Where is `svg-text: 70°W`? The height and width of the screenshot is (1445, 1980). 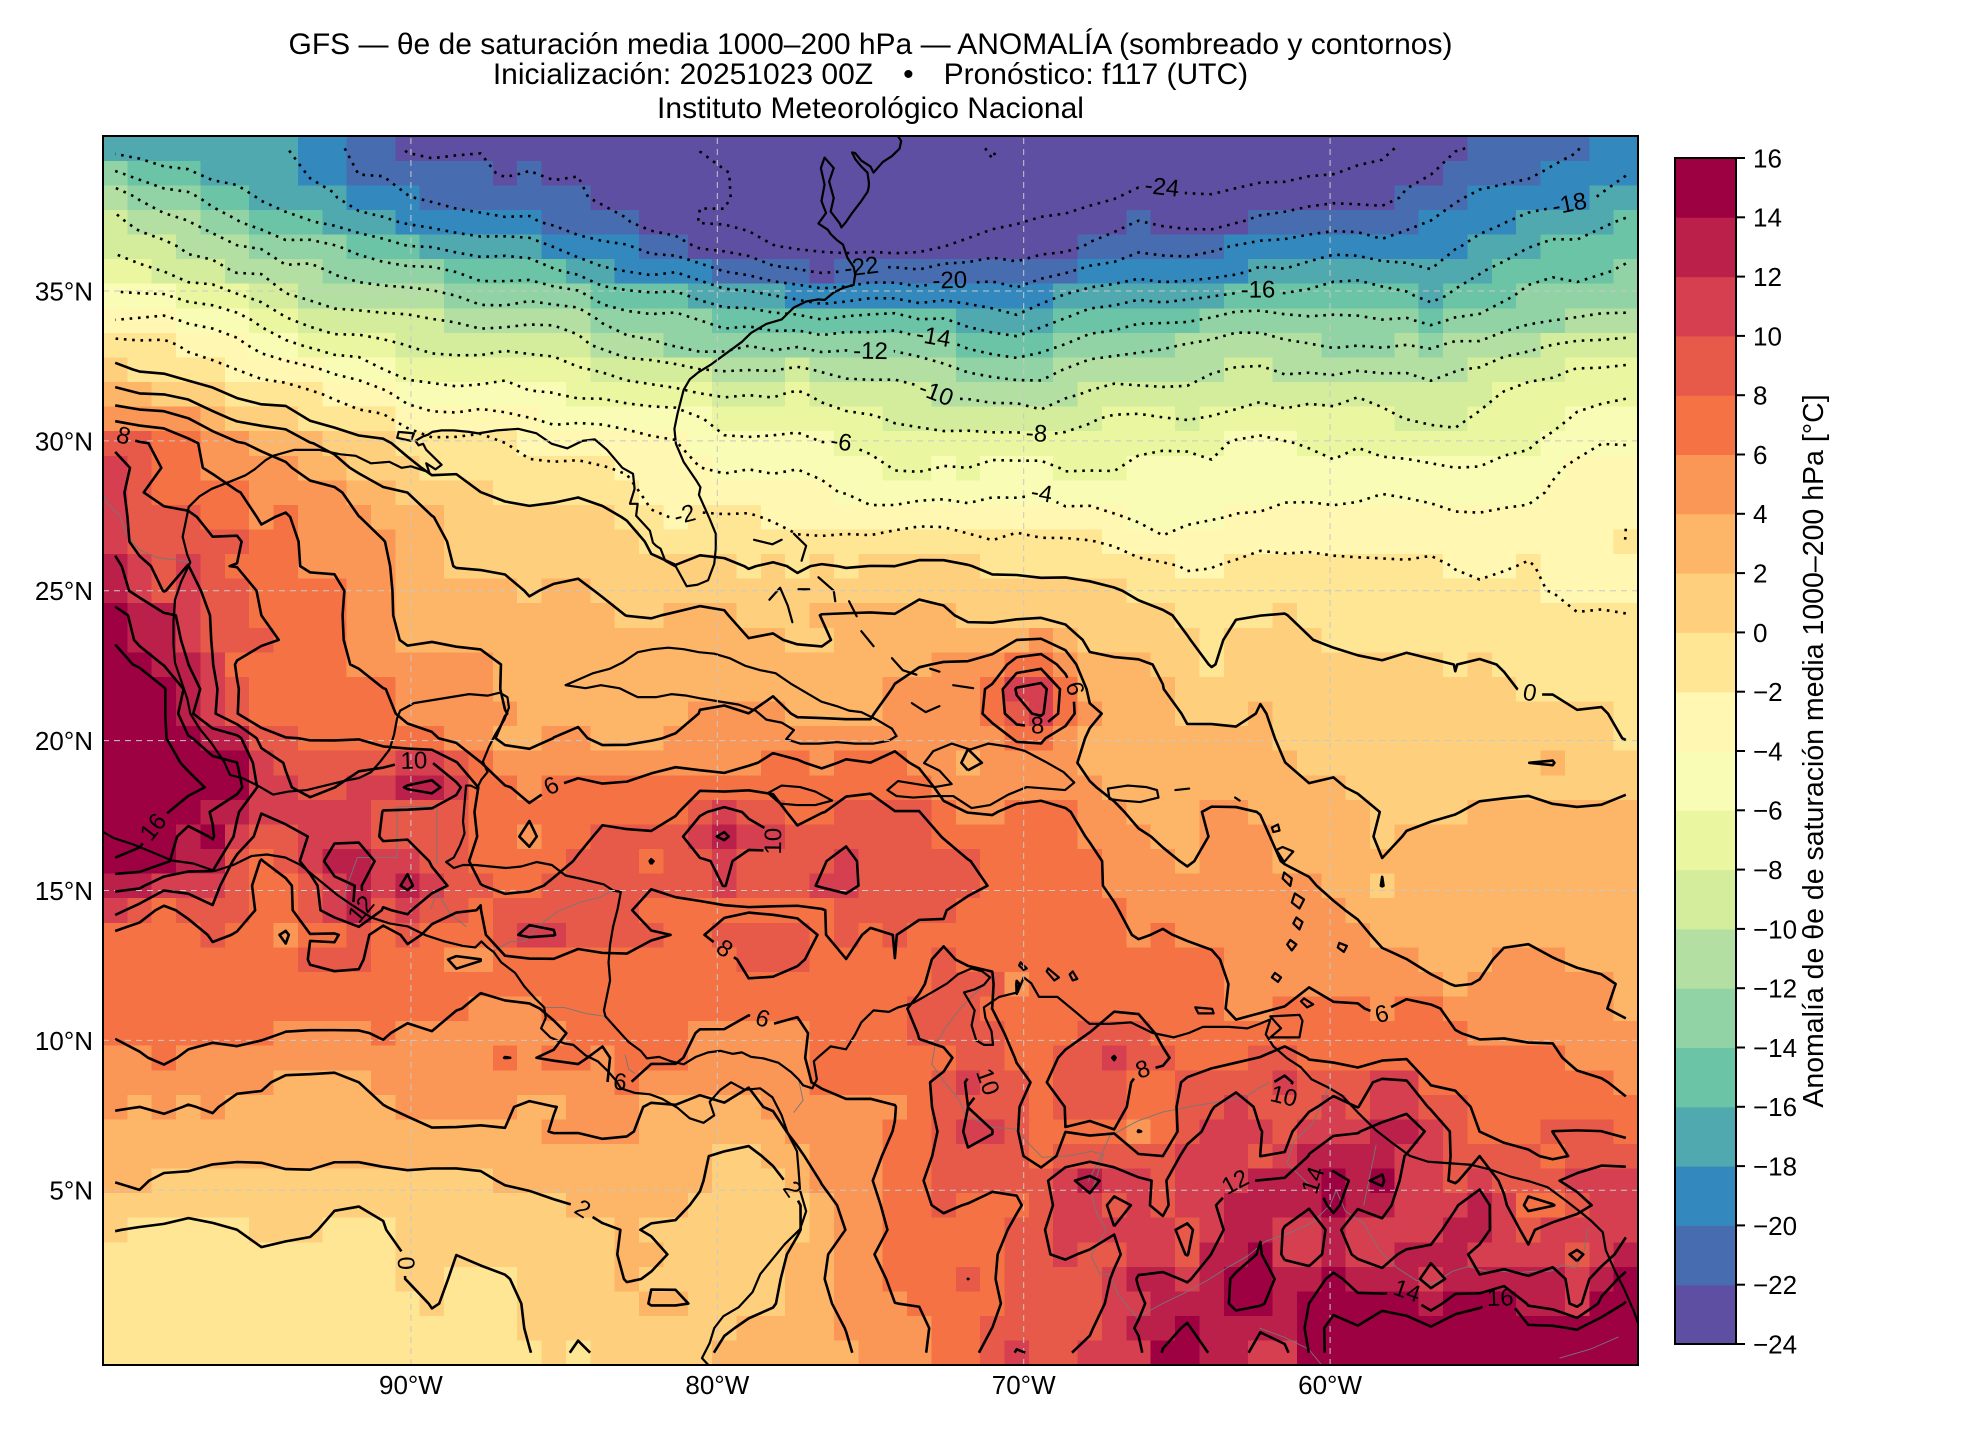 svg-text: 70°W is located at coordinates (1024, 1385).